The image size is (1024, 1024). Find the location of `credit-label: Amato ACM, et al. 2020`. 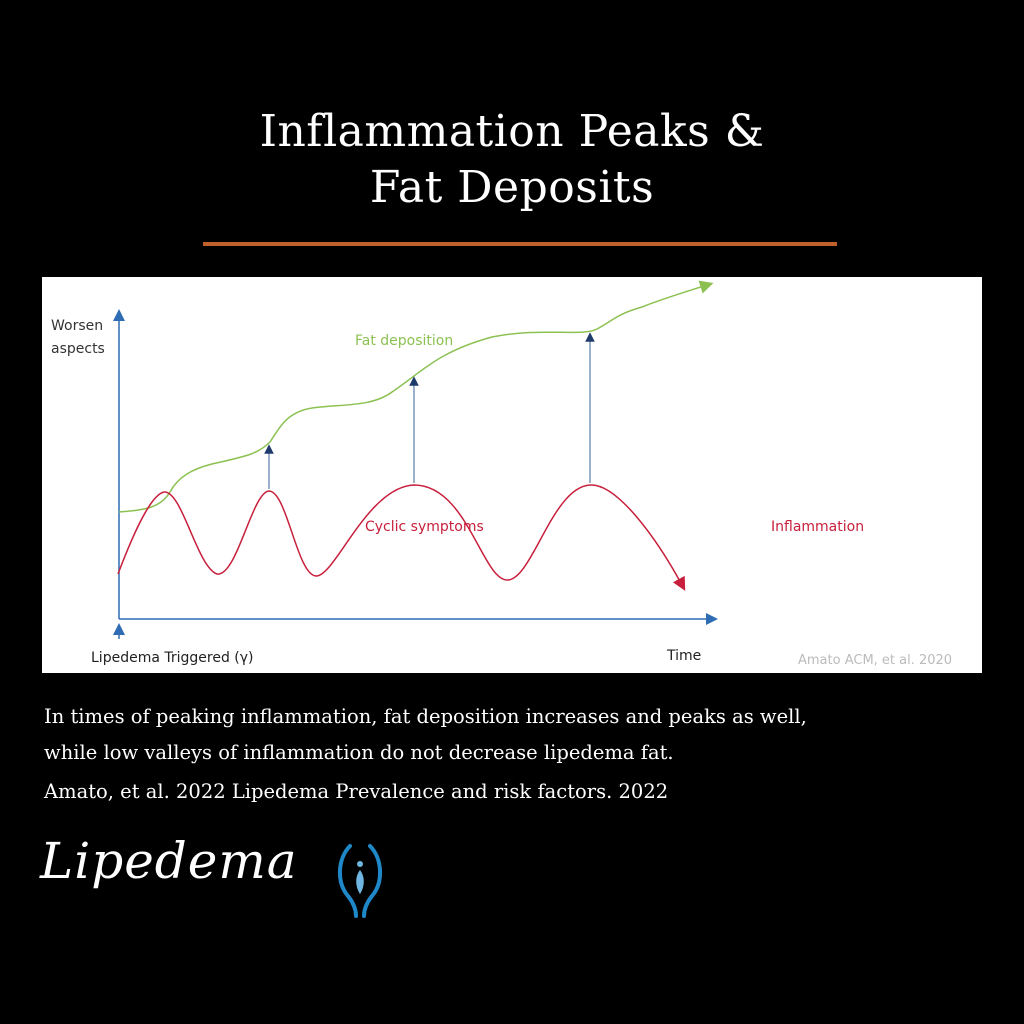

credit-label: Amato ACM, et al. 2020 is located at coordinates (875, 660).